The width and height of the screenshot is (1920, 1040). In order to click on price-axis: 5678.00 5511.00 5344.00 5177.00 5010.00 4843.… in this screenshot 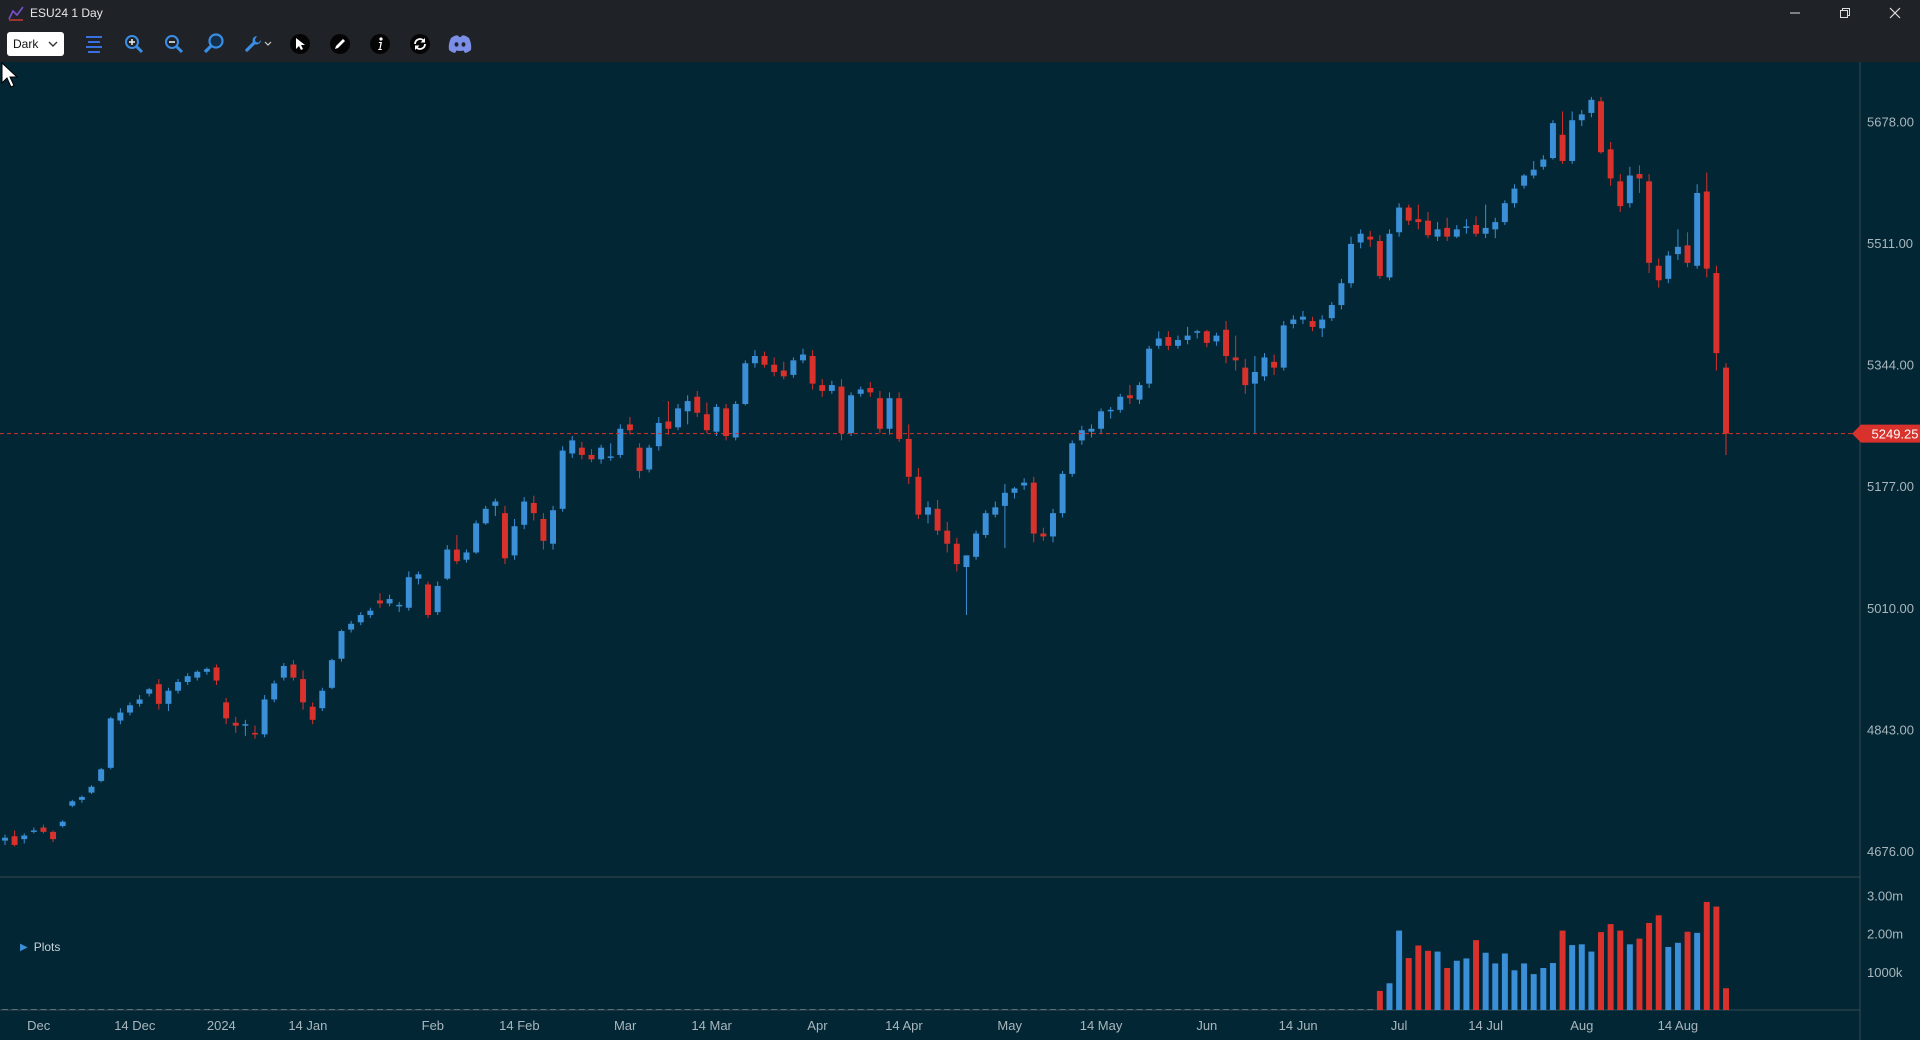, I will do `click(1890, 487)`.